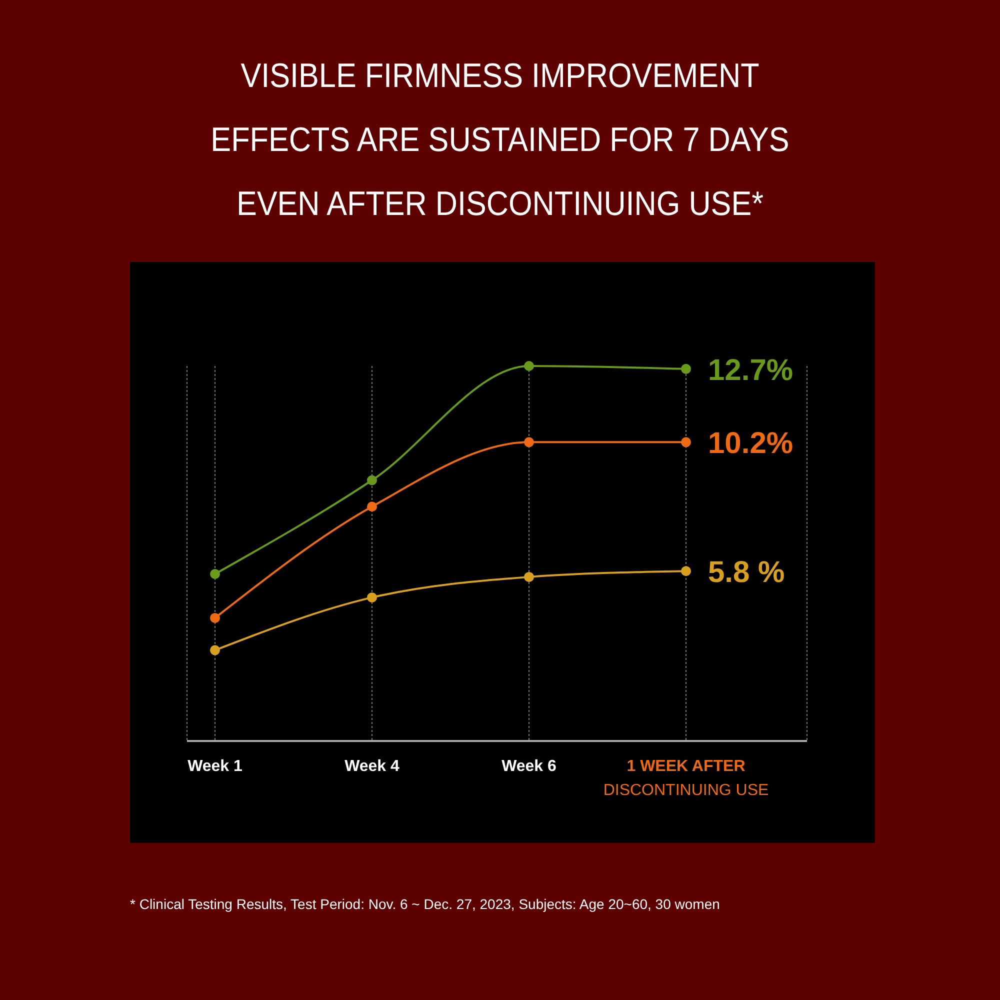 This screenshot has width=1000, height=1000. I want to click on data-label: 10.2%, so click(751, 443).